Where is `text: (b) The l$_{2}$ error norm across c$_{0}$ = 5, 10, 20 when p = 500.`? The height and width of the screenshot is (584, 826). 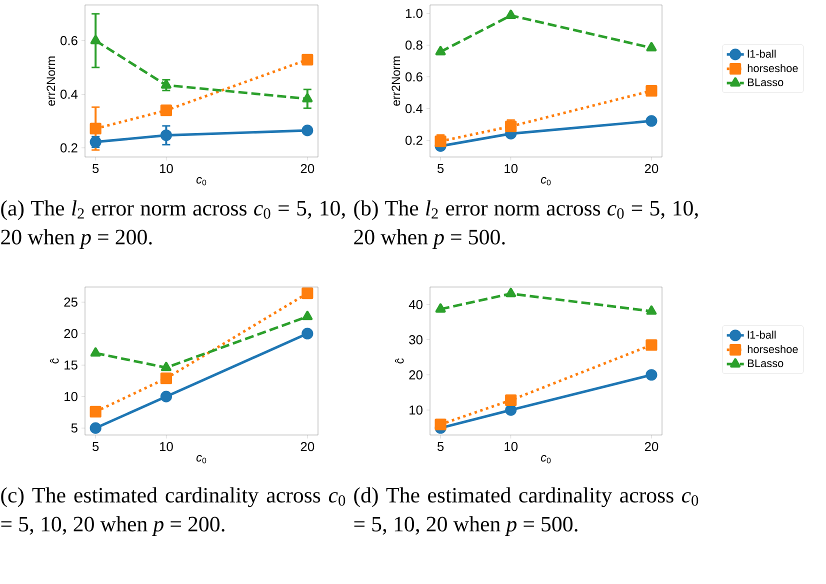
text: (b) The l$_{2}$ error norm across c$_{0}$ = 5, 10, 20 when p = 500. is located at coordinates (526, 224).